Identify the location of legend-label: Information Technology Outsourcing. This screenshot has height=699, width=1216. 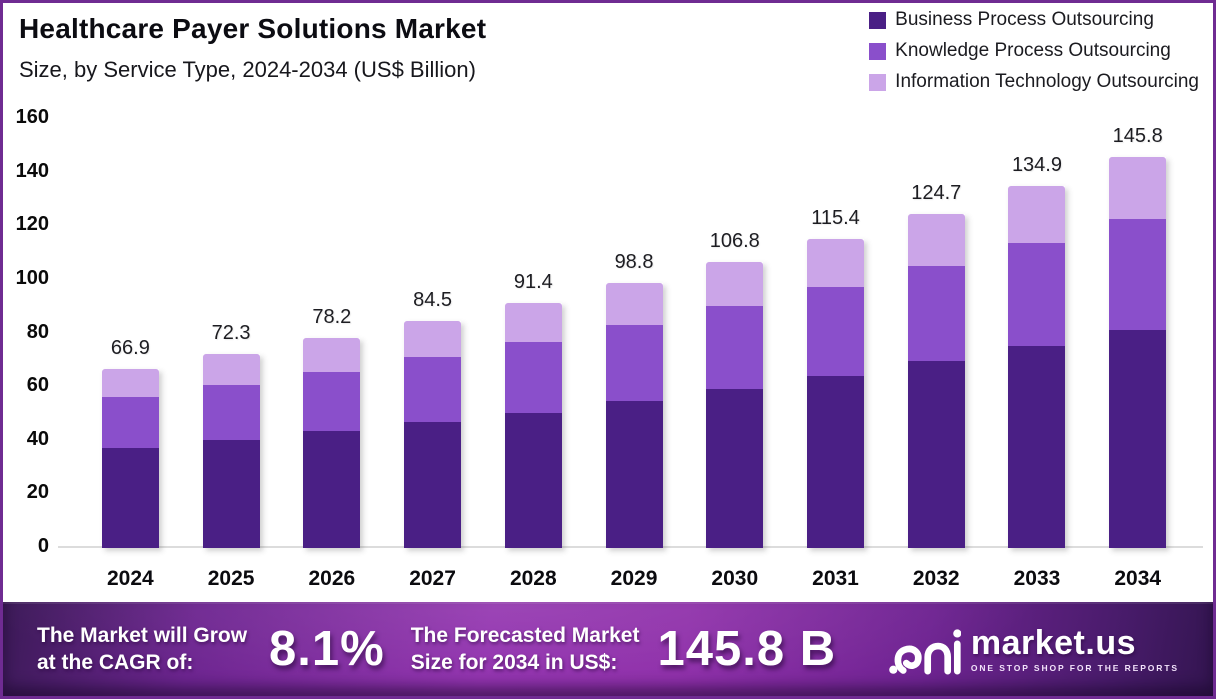
(1047, 81).